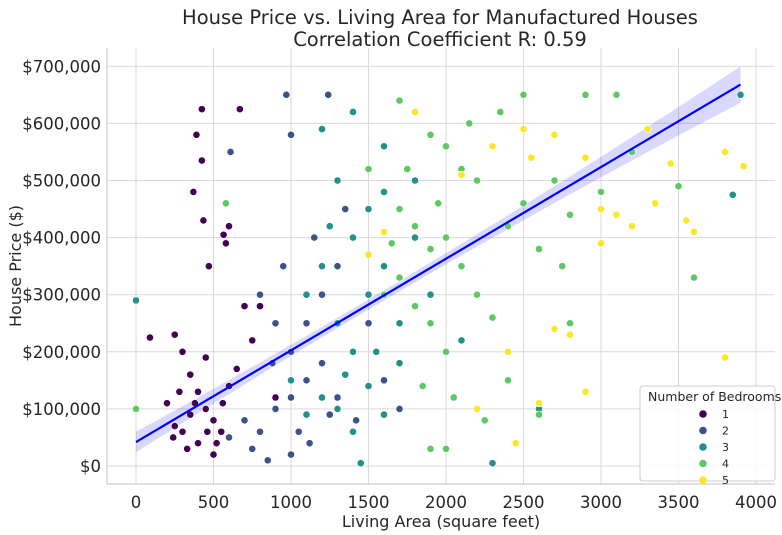  What do you see at coordinates (61, 409) in the screenshot?
I see `y-tick-label: $100,000` at bounding box center [61, 409].